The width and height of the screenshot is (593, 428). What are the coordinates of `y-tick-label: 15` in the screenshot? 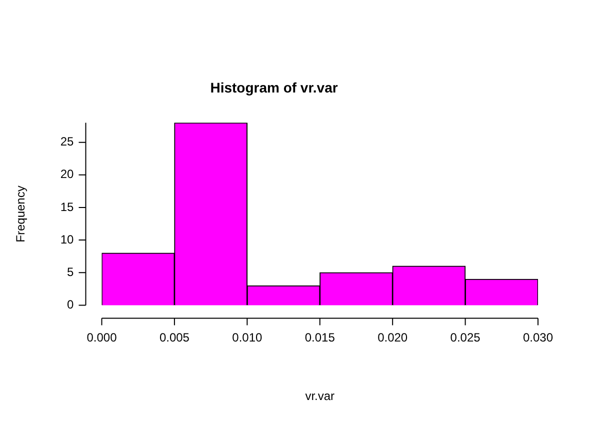 It's located at (67, 207).